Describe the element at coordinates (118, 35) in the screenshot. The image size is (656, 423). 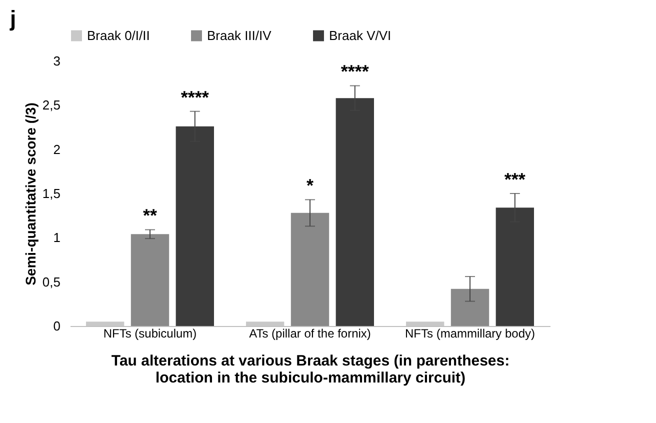
I see `legend-label: Braak 0/I/II` at that location.